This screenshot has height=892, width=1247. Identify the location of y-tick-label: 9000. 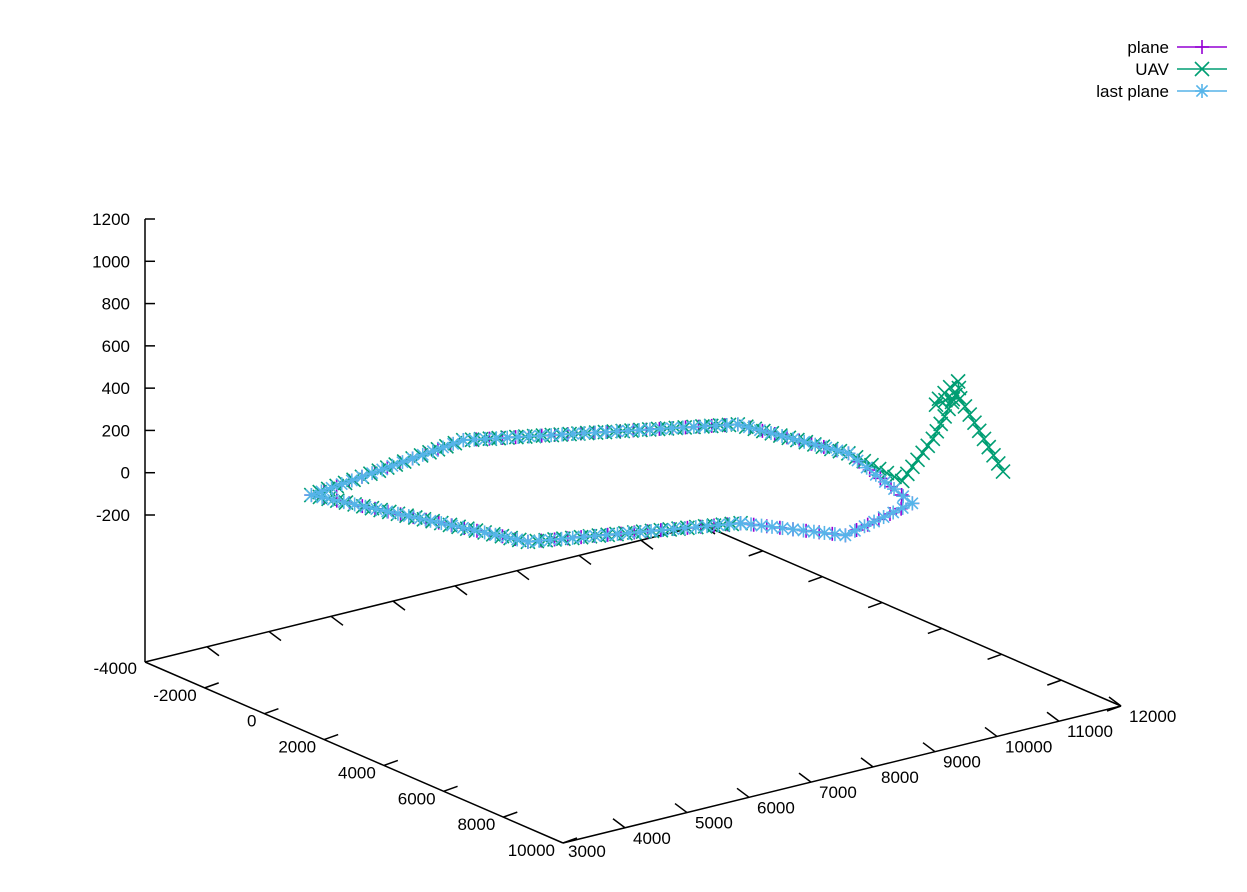
(962, 762).